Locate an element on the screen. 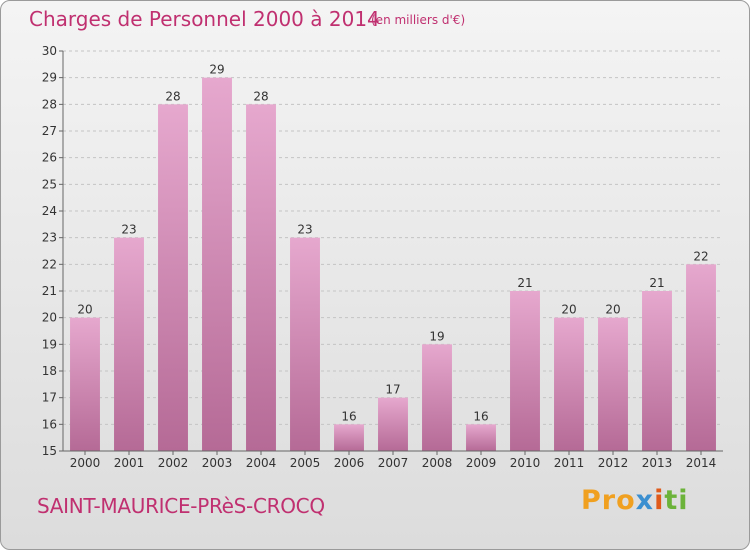 The width and height of the screenshot is (750, 550). bar-2013 is located at coordinates (657, 371).